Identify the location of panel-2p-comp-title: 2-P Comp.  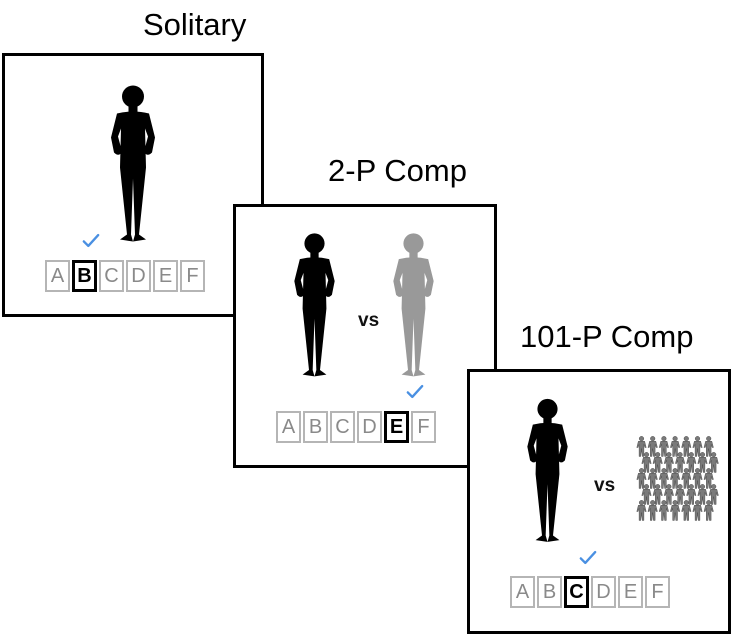
(397, 170).